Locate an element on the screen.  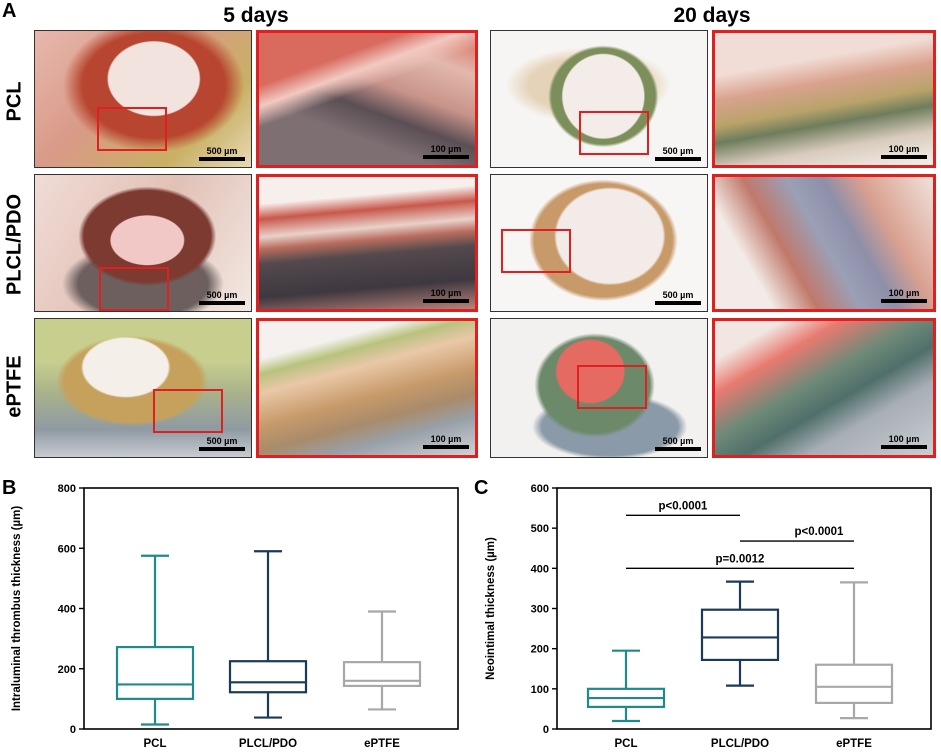
y-tick-label: 500 is located at coordinates (540, 529).